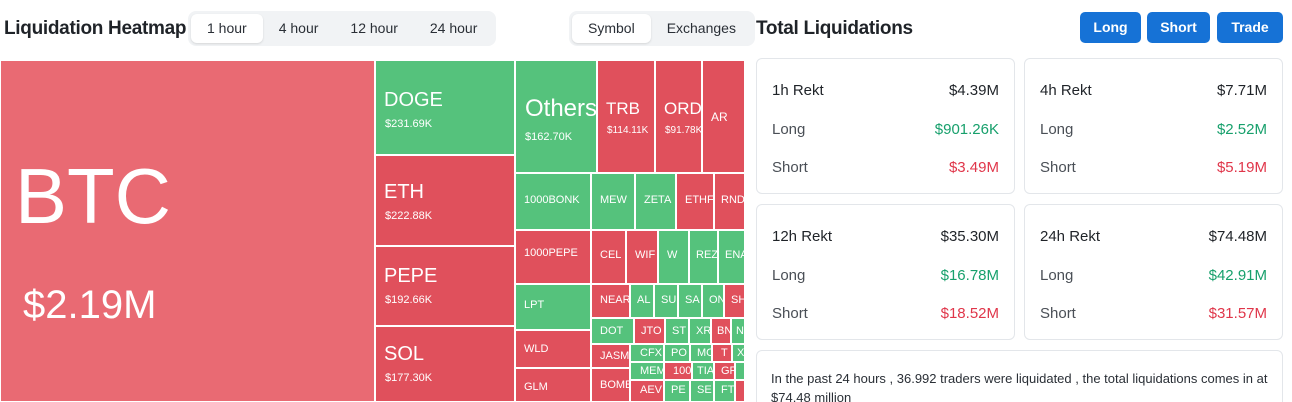 The height and width of the screenshot is (402, 1292). I want to click on tile-value: $162.70K, so click(549, 137).